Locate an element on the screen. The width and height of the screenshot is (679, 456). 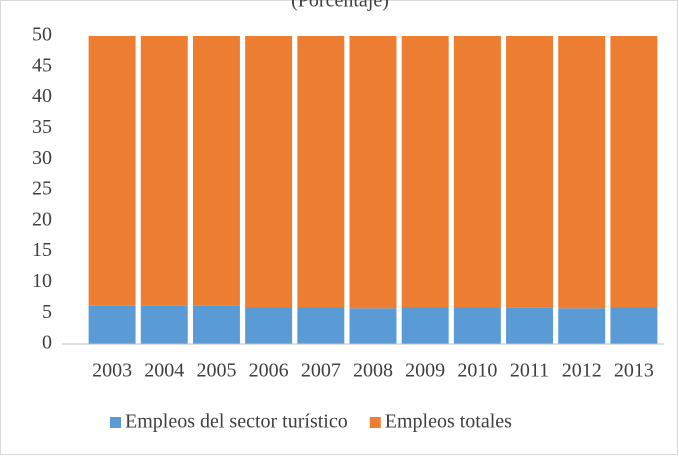
x-tick-label: 2007 is located at coordinates (321, 371).